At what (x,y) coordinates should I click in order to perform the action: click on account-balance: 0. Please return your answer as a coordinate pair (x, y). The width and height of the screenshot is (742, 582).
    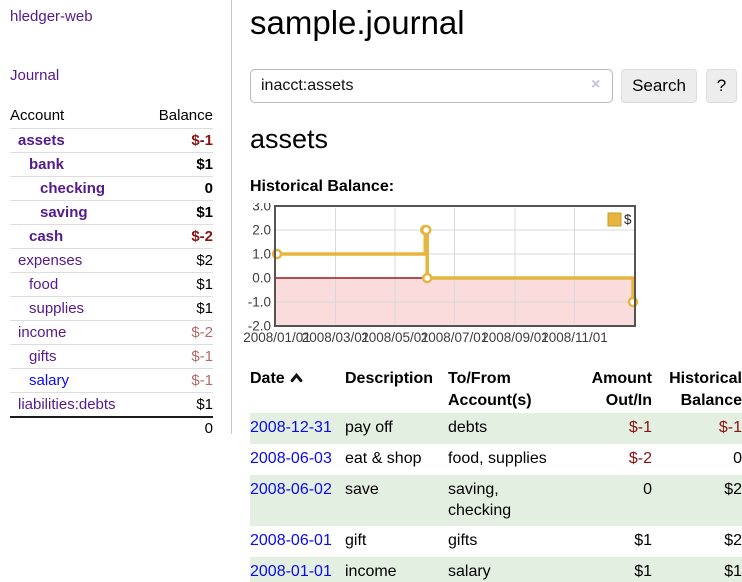
    Looking at the image, I should click on (178, 188).